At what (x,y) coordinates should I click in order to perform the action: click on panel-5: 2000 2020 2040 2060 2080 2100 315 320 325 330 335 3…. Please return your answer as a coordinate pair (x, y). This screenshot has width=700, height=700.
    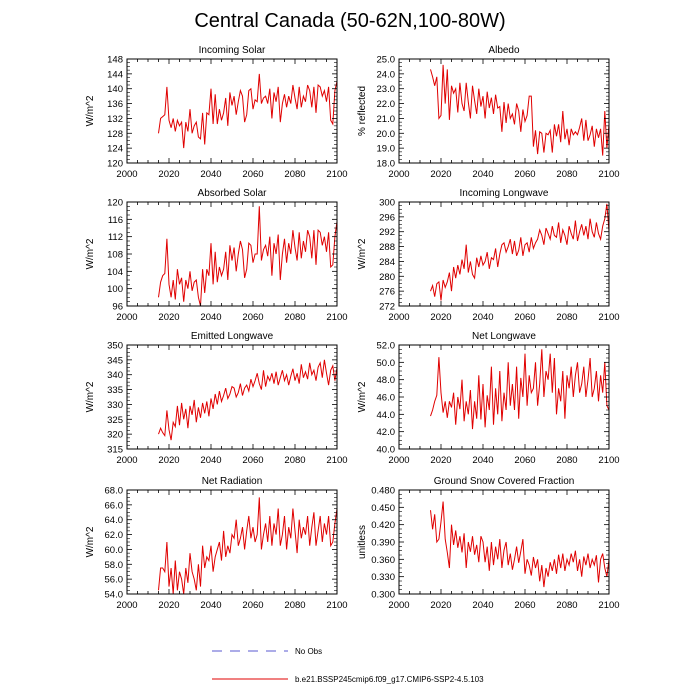
    Looking at the image, I should click on (216, 398).